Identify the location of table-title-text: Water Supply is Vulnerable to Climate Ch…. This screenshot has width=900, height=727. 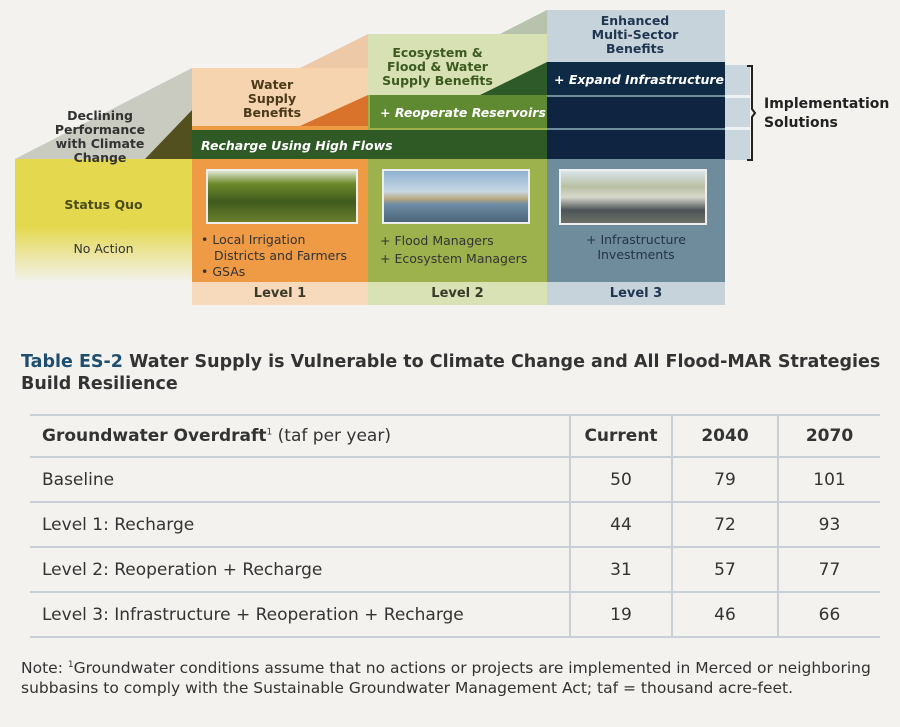
(451, 373).